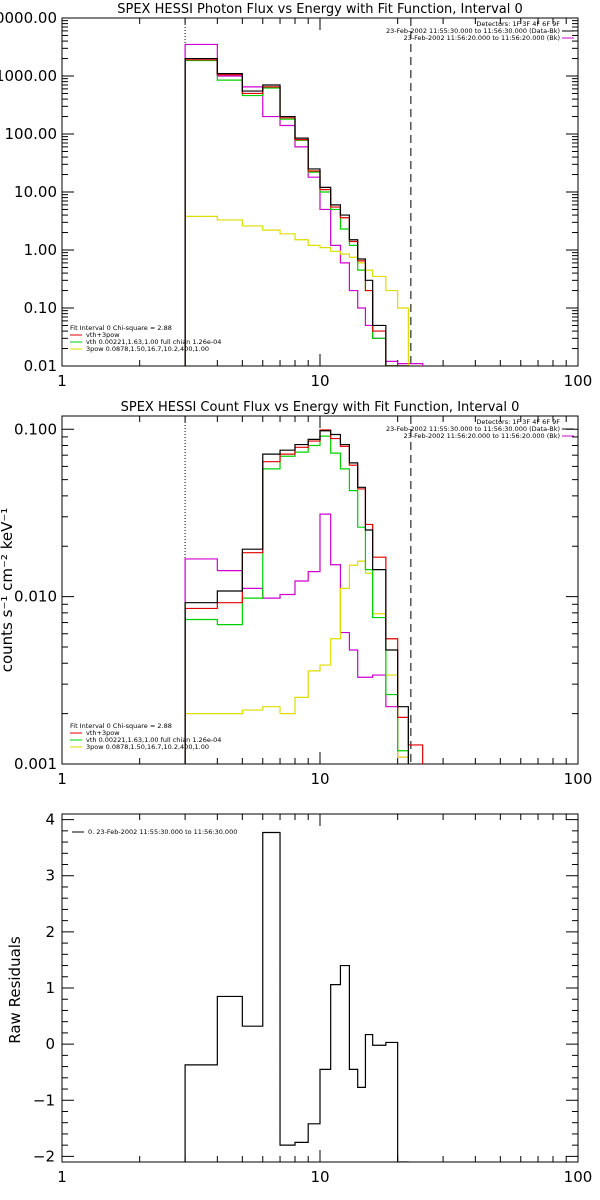 This screenshot has width=600, height=1200. Describe the element at coordinates (35, 597) in the screenshot. I see `y-tick-label: 0.010` at that location.